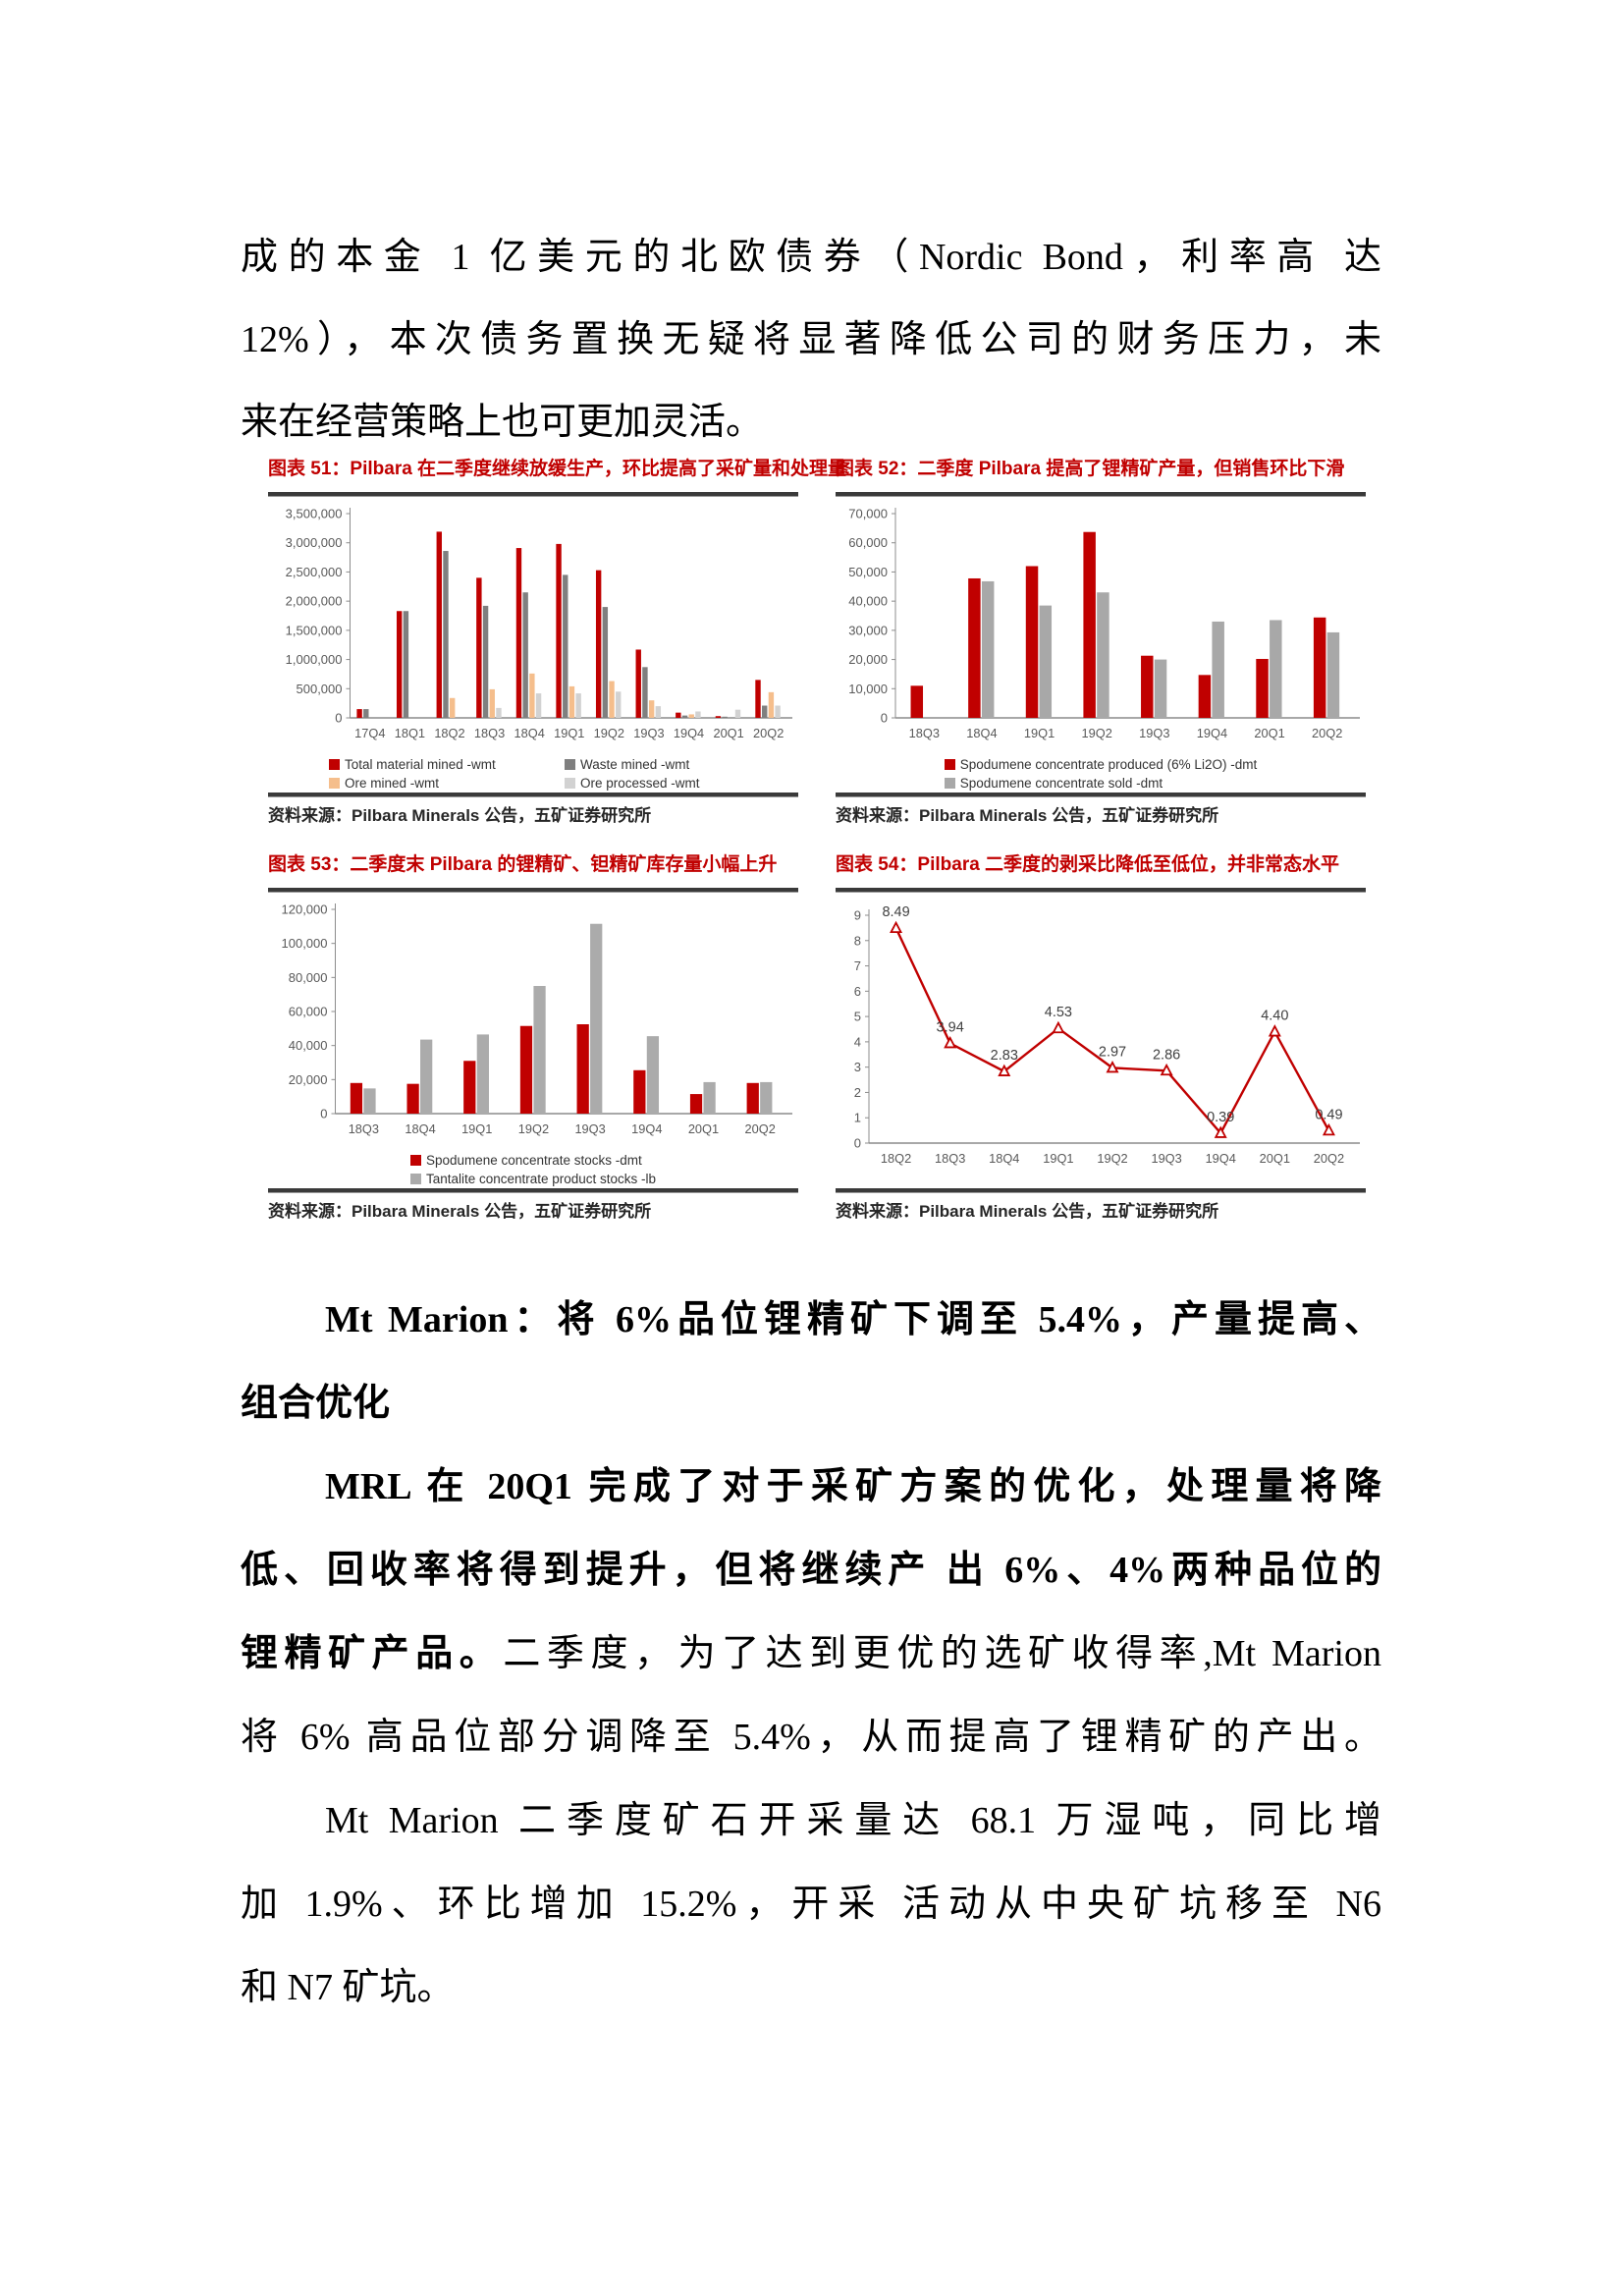  Describe the element at coordinates (502, 422) in the screenshot. I see `text-line: 来在经营策略上也可更加灵活。` at that location.